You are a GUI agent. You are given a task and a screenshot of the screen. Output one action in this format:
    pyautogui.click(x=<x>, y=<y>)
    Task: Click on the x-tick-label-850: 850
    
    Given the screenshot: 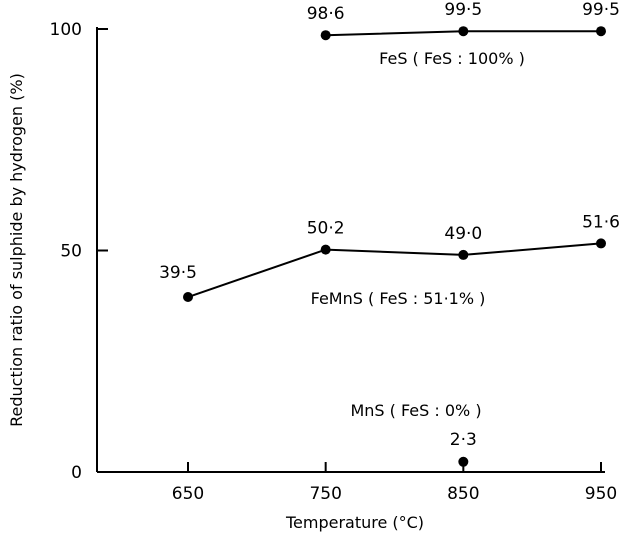 What is the action you would take?
    pyautogui.click(x=463, y=494)
    